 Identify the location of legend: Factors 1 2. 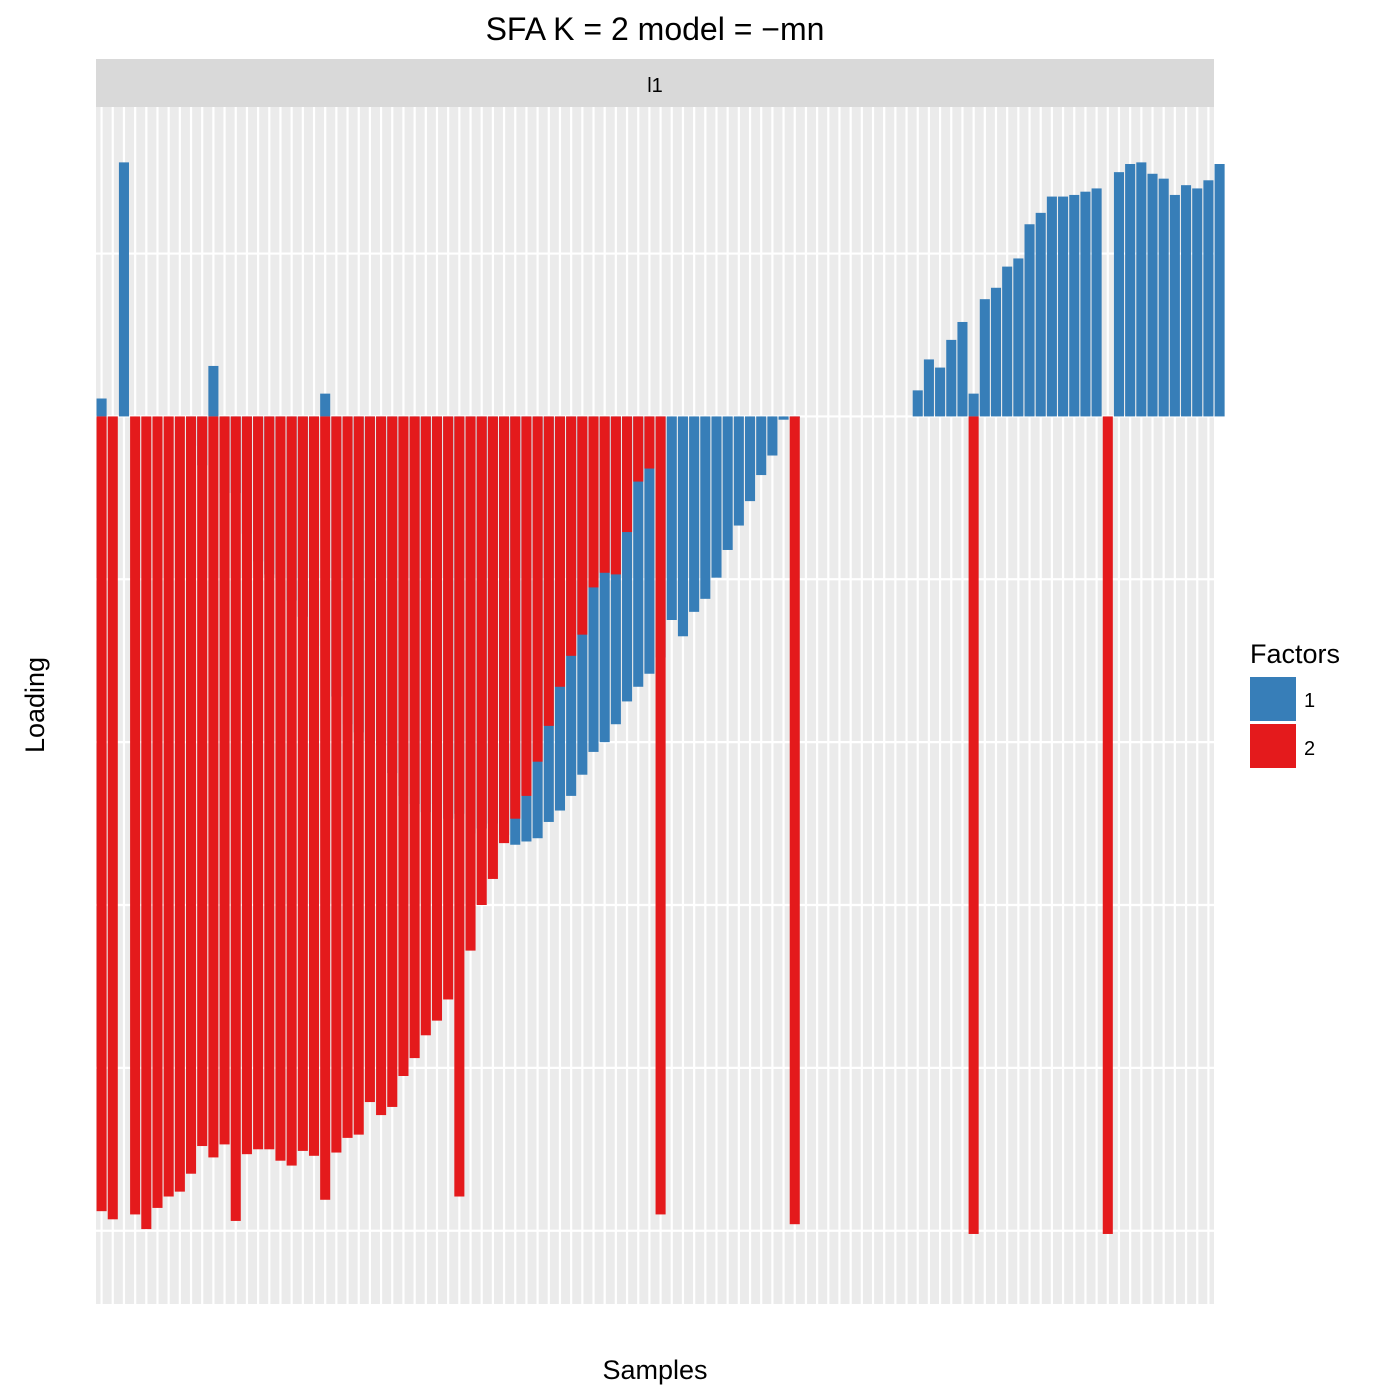
(1295, 703).